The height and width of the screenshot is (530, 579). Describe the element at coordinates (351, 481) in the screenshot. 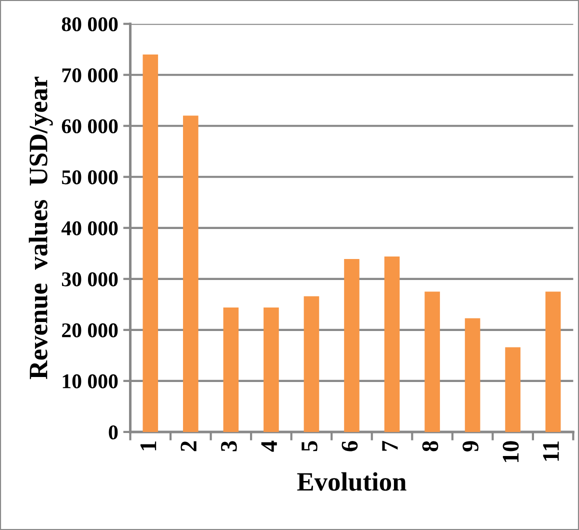

I see `x-axis-title: Evolution` at that location.